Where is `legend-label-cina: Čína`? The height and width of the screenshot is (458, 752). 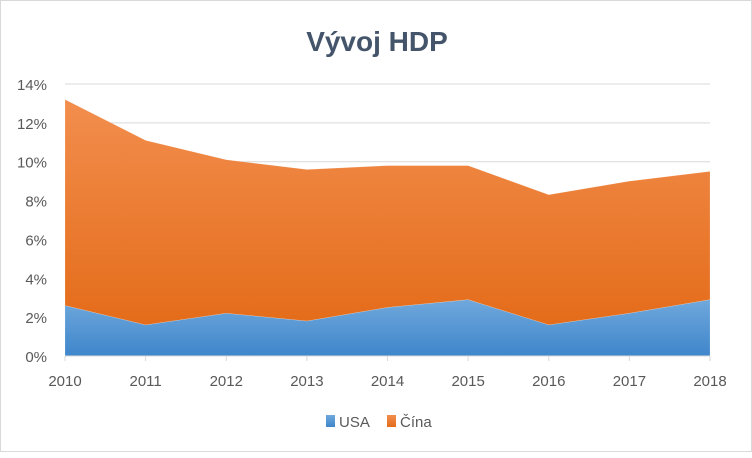 legend-label-cina: Čína is located at coordinates (416, 422).